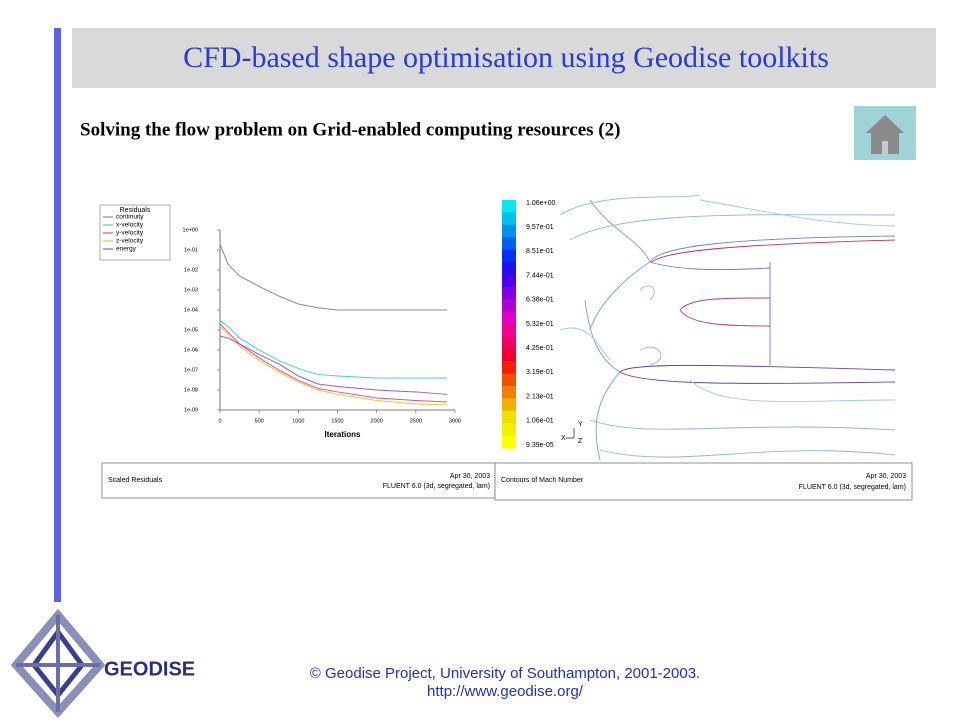 Image resolution: width=960 pixels, height=720 pixels. What do you see at coordinates (191, 370) in the screenshot?
I see `y-tick-label: 1e-07` at bounding box center [191, 370].